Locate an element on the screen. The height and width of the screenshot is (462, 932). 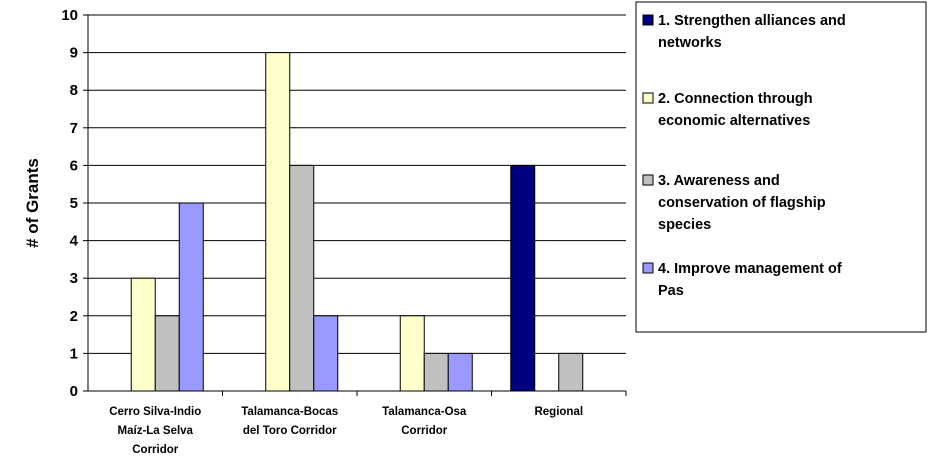
legend-entry-line: 4. Improve management of is located at coordinates (750, 269).